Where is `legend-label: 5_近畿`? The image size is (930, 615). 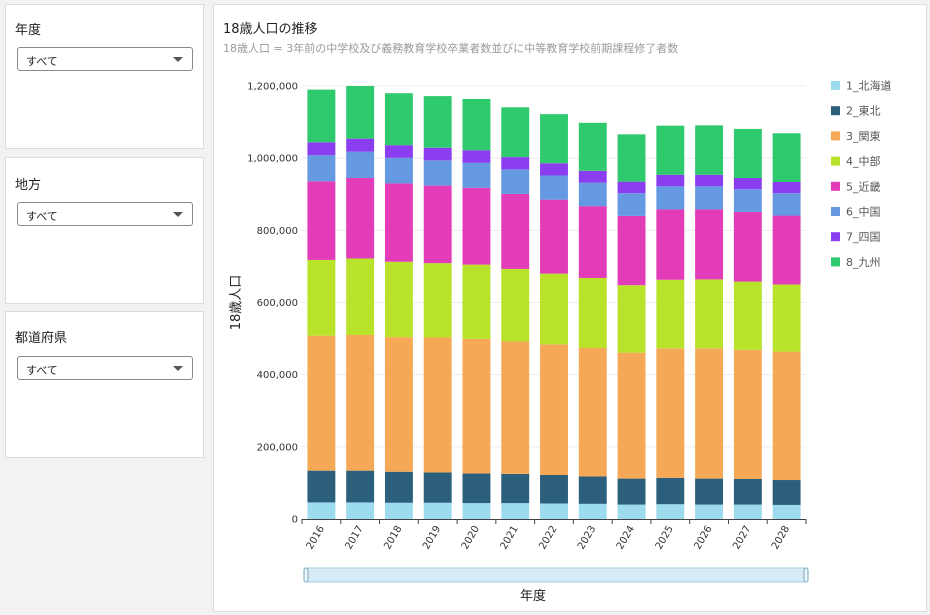
legend-label: 5_近畿 is located at coordinates (863, 186).